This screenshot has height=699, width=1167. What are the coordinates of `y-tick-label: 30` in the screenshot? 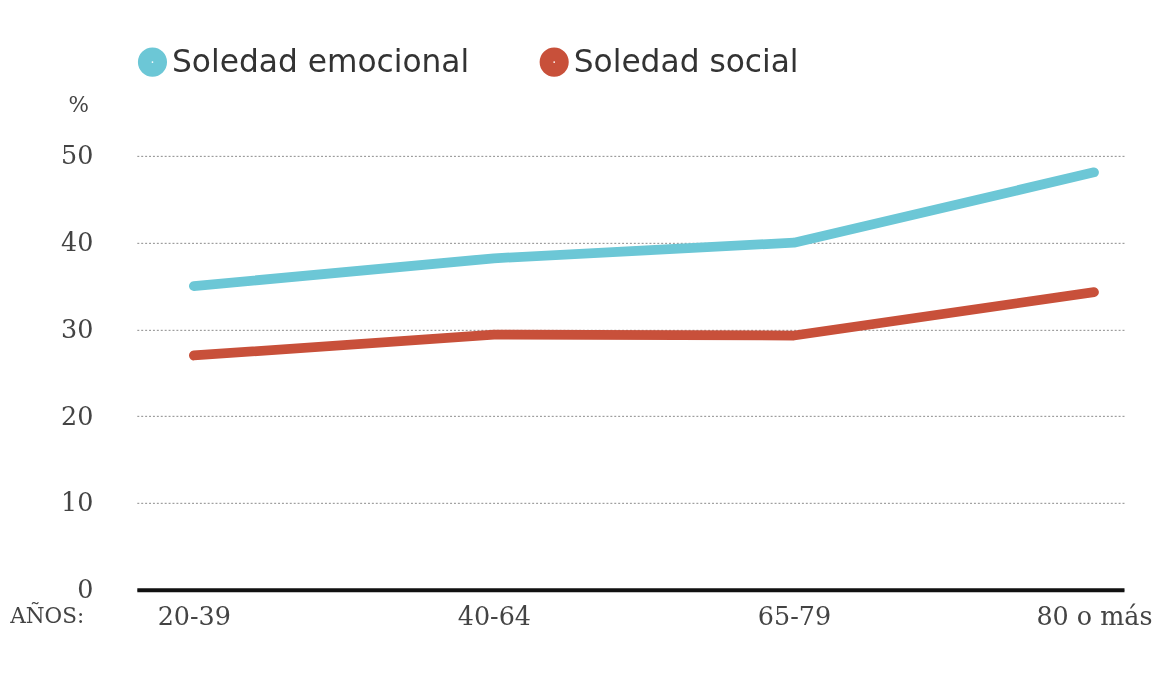 It's located at (77, 328).